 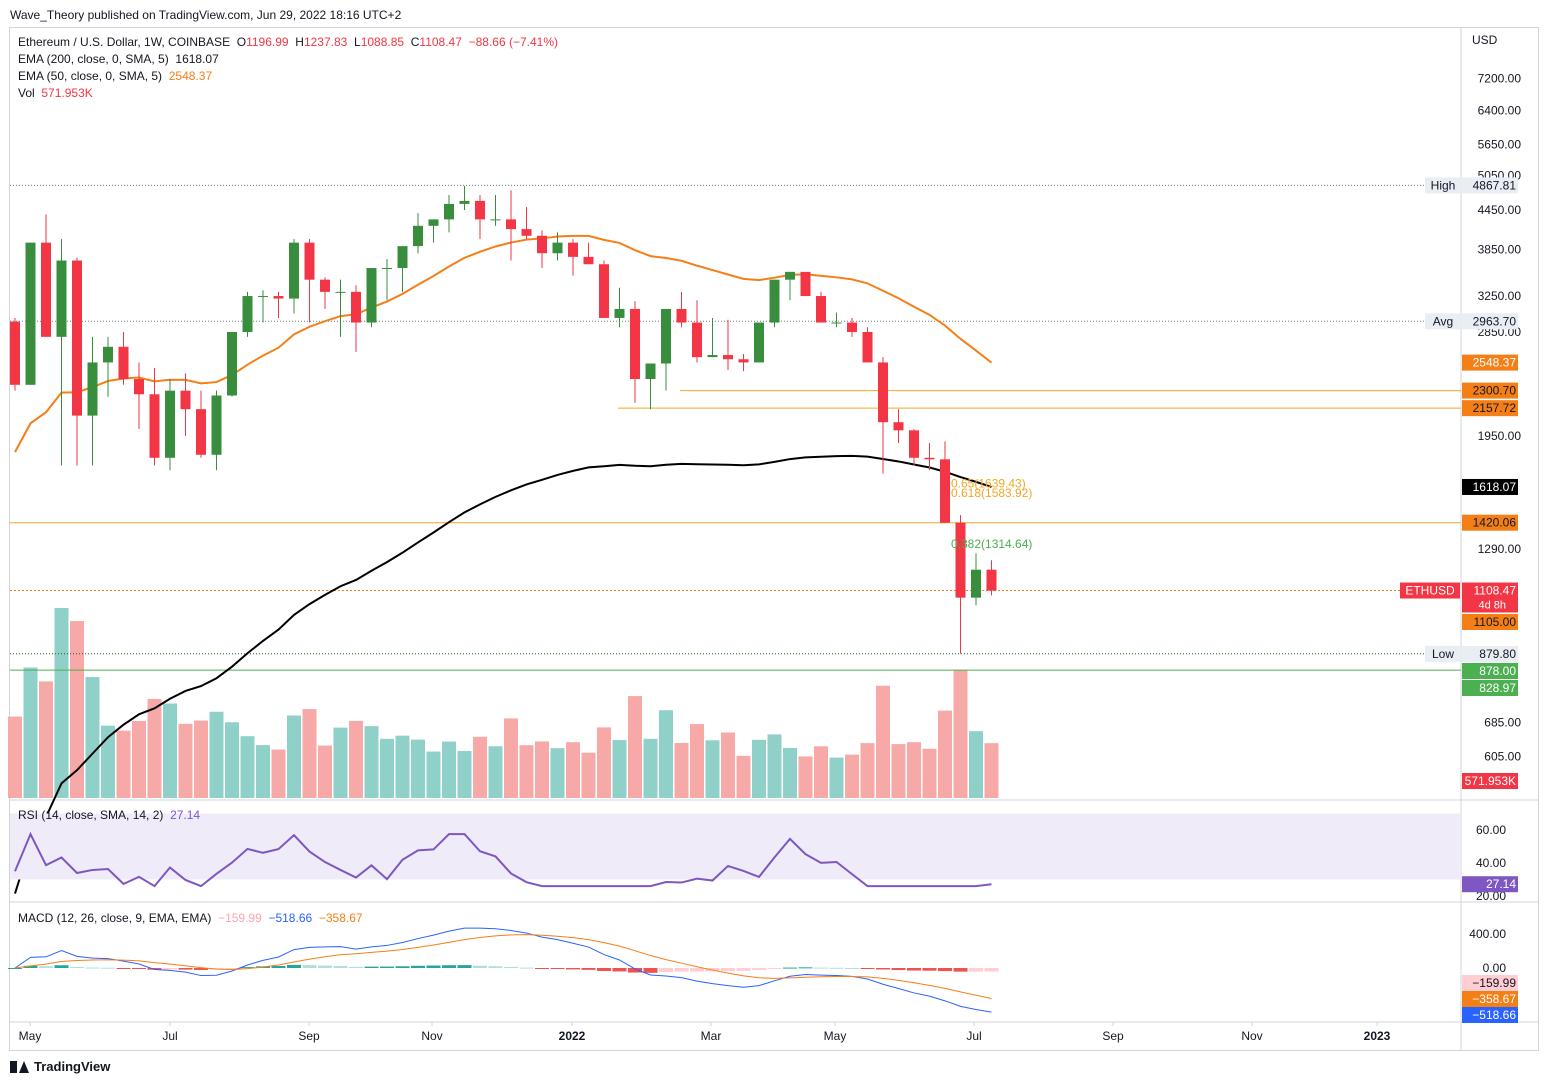 I want to click on ema200-value: 1618.07, so click(x=197, y=59).